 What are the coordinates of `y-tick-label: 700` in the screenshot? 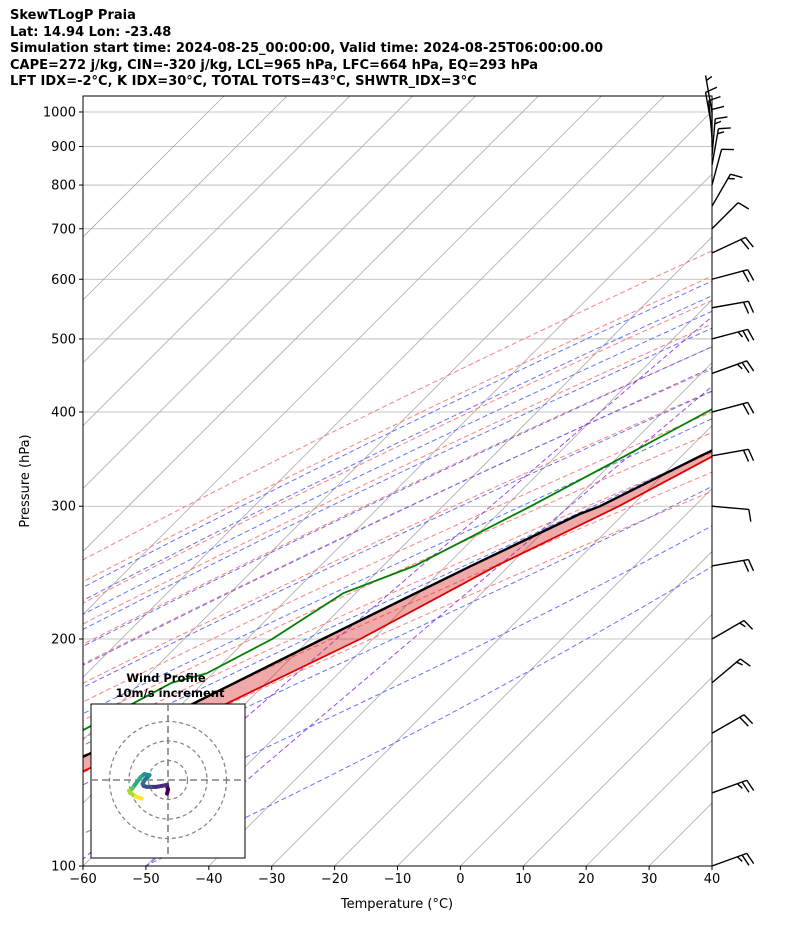 It's located at (63, 229).